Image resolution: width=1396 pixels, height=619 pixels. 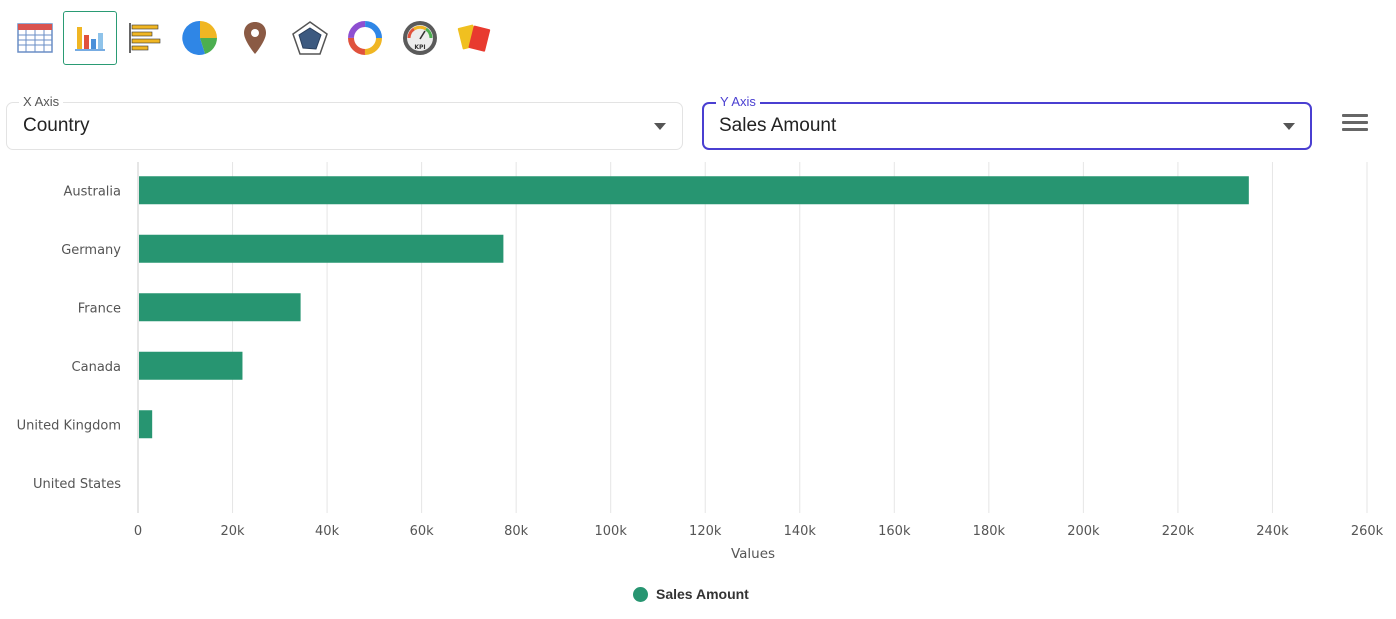 What do you see at coordinates (516, 531) in the screenshot?
I see `x-tick-label: 80k` at bounding box center [516, 531].